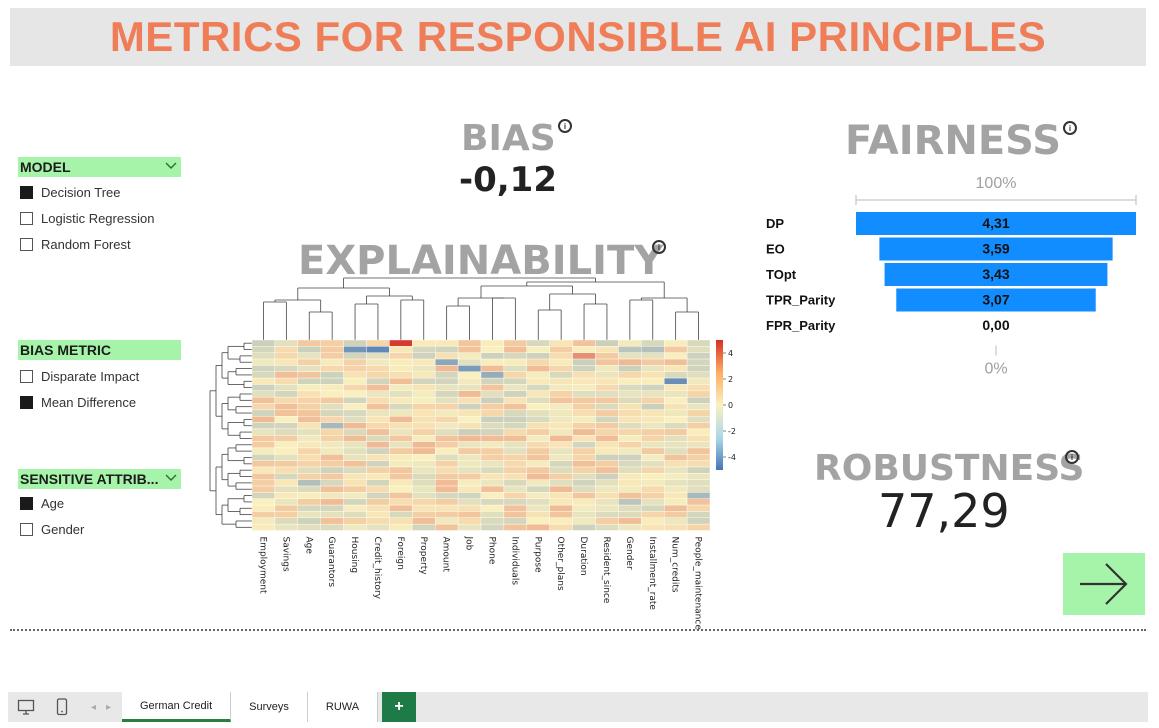  I want to click on tab-ruwa: RUWA, so click(343, 707).